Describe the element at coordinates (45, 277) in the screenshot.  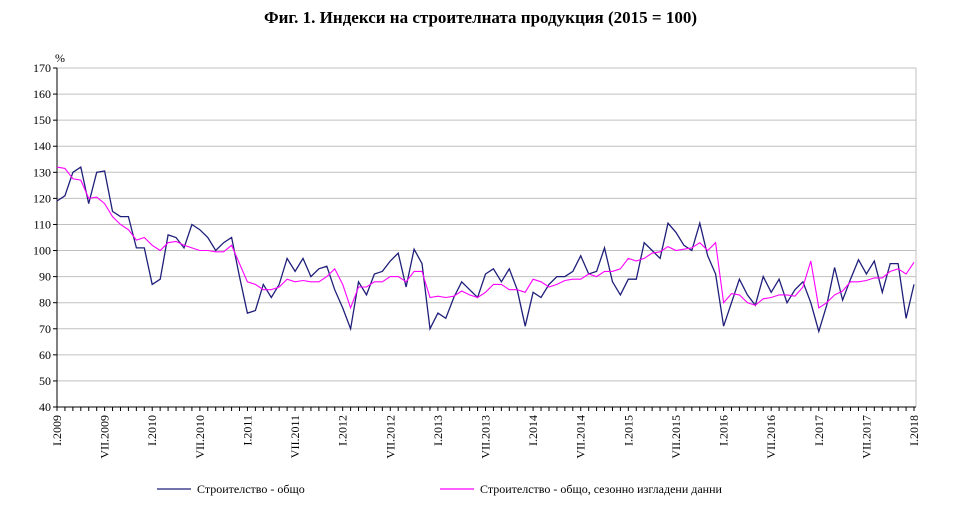
I see `y-tick-label: 90` at that location.